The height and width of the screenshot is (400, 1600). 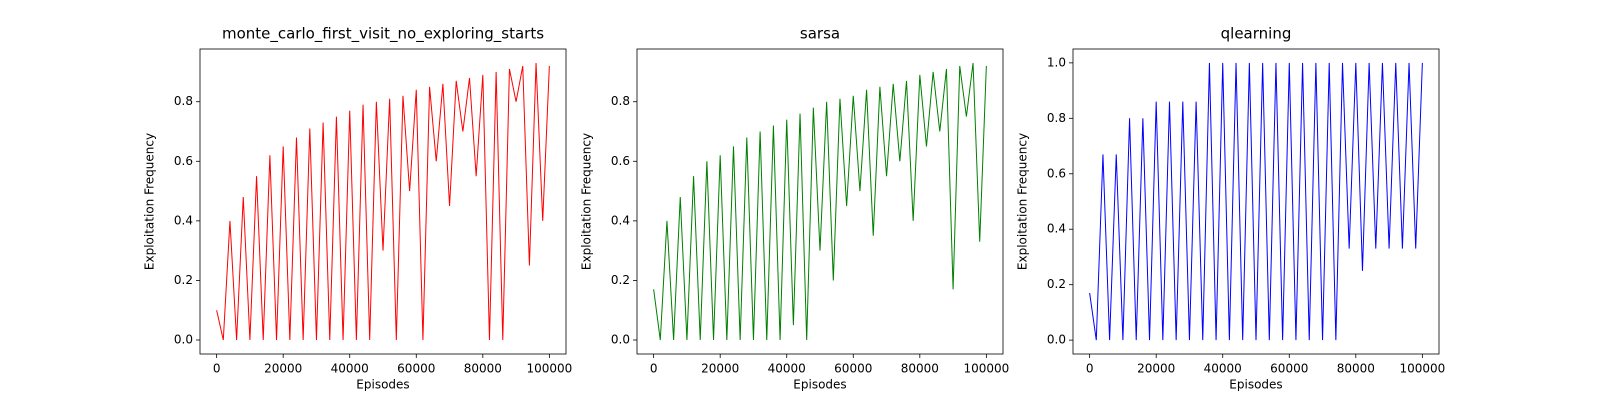 I want to click on subplot-title: qlearning, so click(x=1256, y=34).